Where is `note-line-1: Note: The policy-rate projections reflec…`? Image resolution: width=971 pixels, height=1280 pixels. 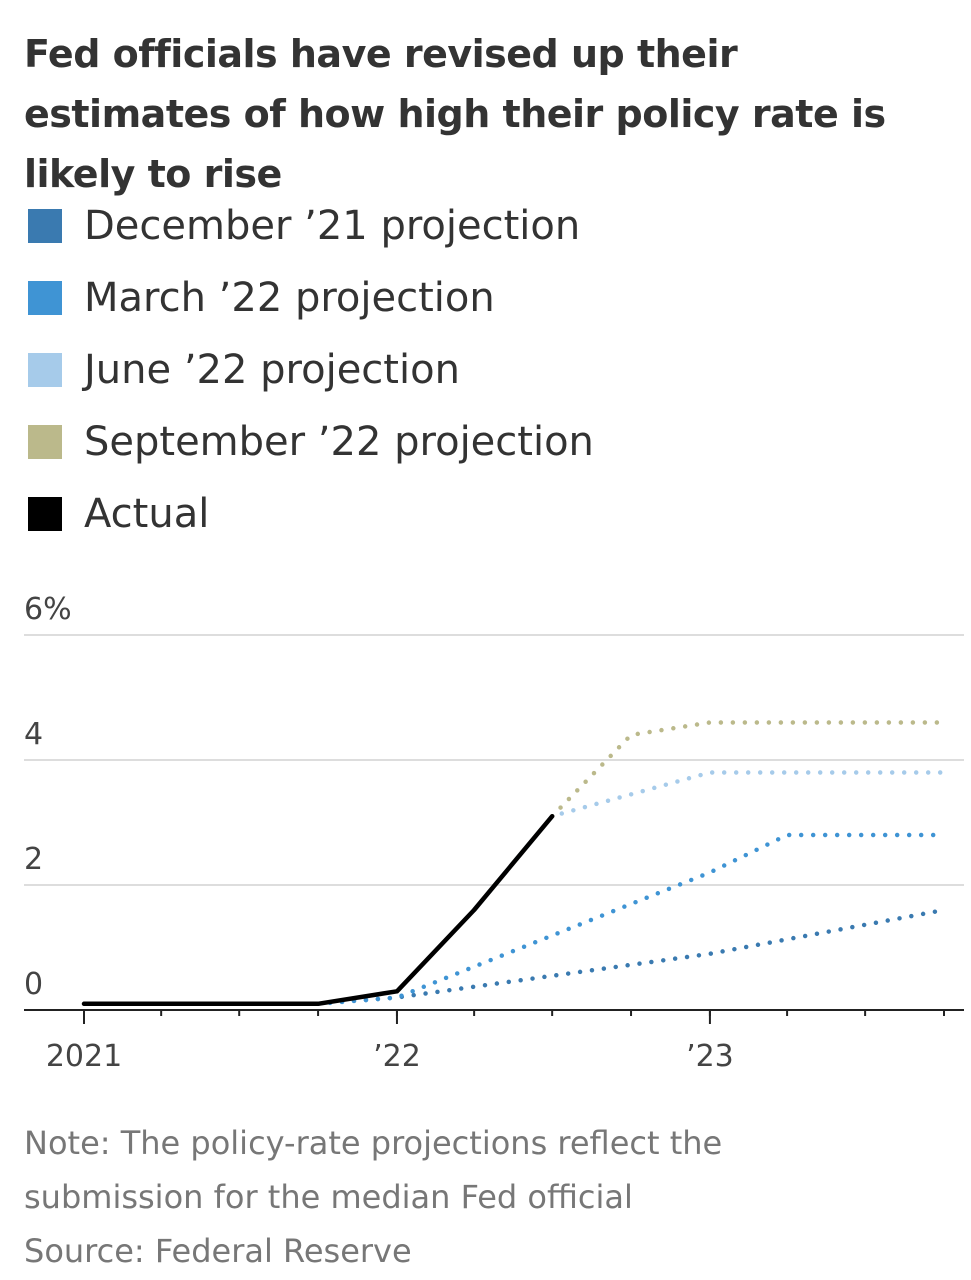
note-line-1: Note: The policy-rate projections reflec… is located at coordinates (373, 1143).